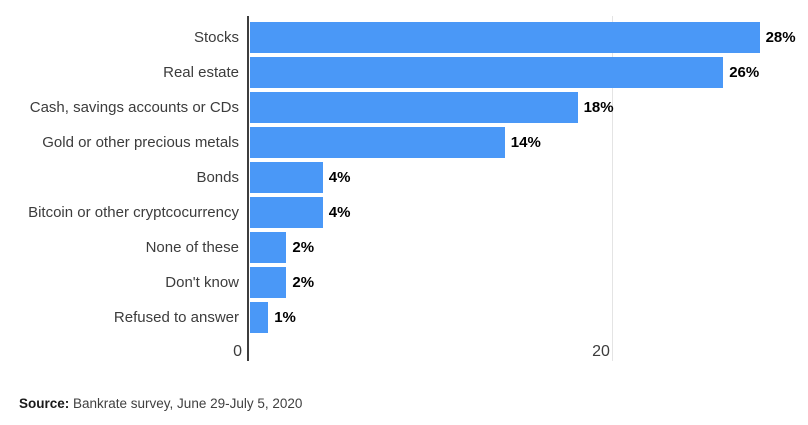  Describe the element at coordinates (44, 403) in the screenshot. I see `source-prefix: Source:` at that location.